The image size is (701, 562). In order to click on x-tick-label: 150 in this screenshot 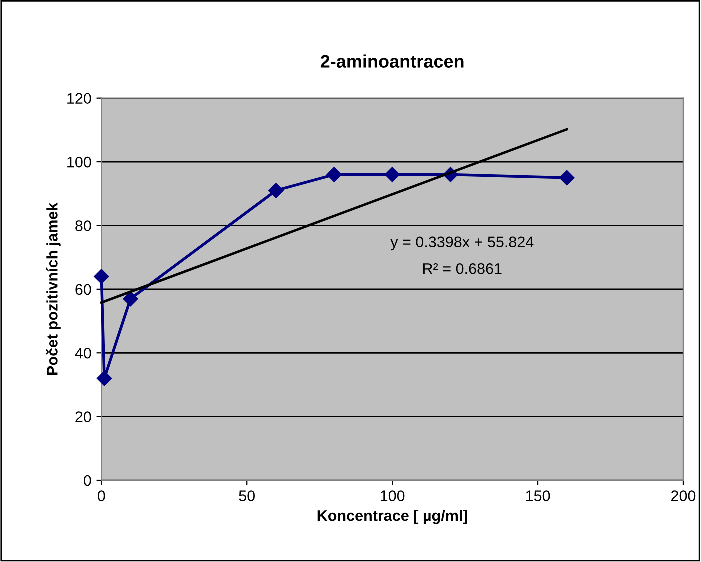, I will do `click(538, 496)`.